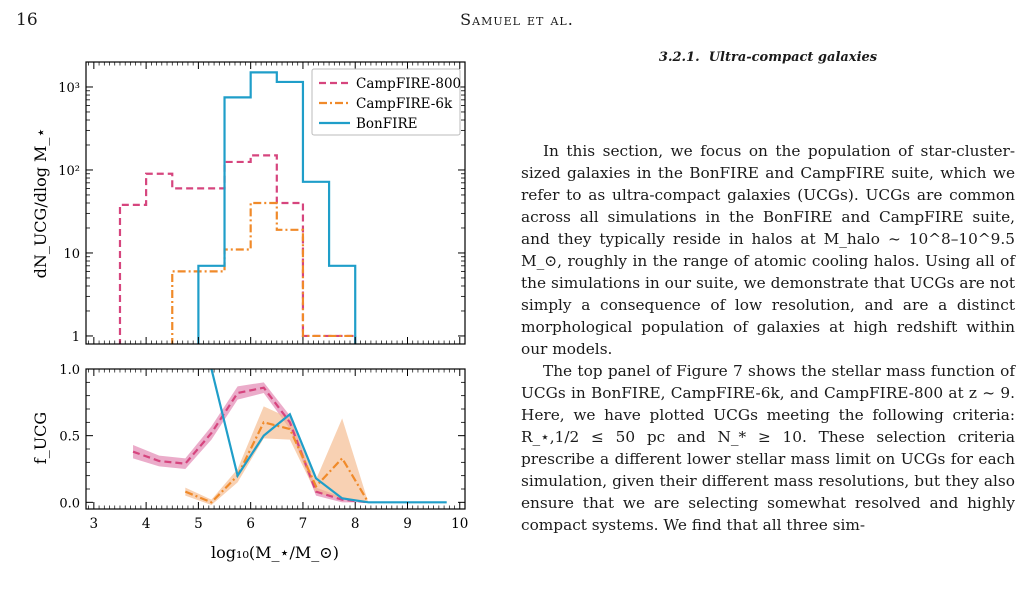 The width and height of the screenshot is (1034, 612). I want to click on top-ylabel: dN_UCG/dlog M_⋆, so click(40, 203).